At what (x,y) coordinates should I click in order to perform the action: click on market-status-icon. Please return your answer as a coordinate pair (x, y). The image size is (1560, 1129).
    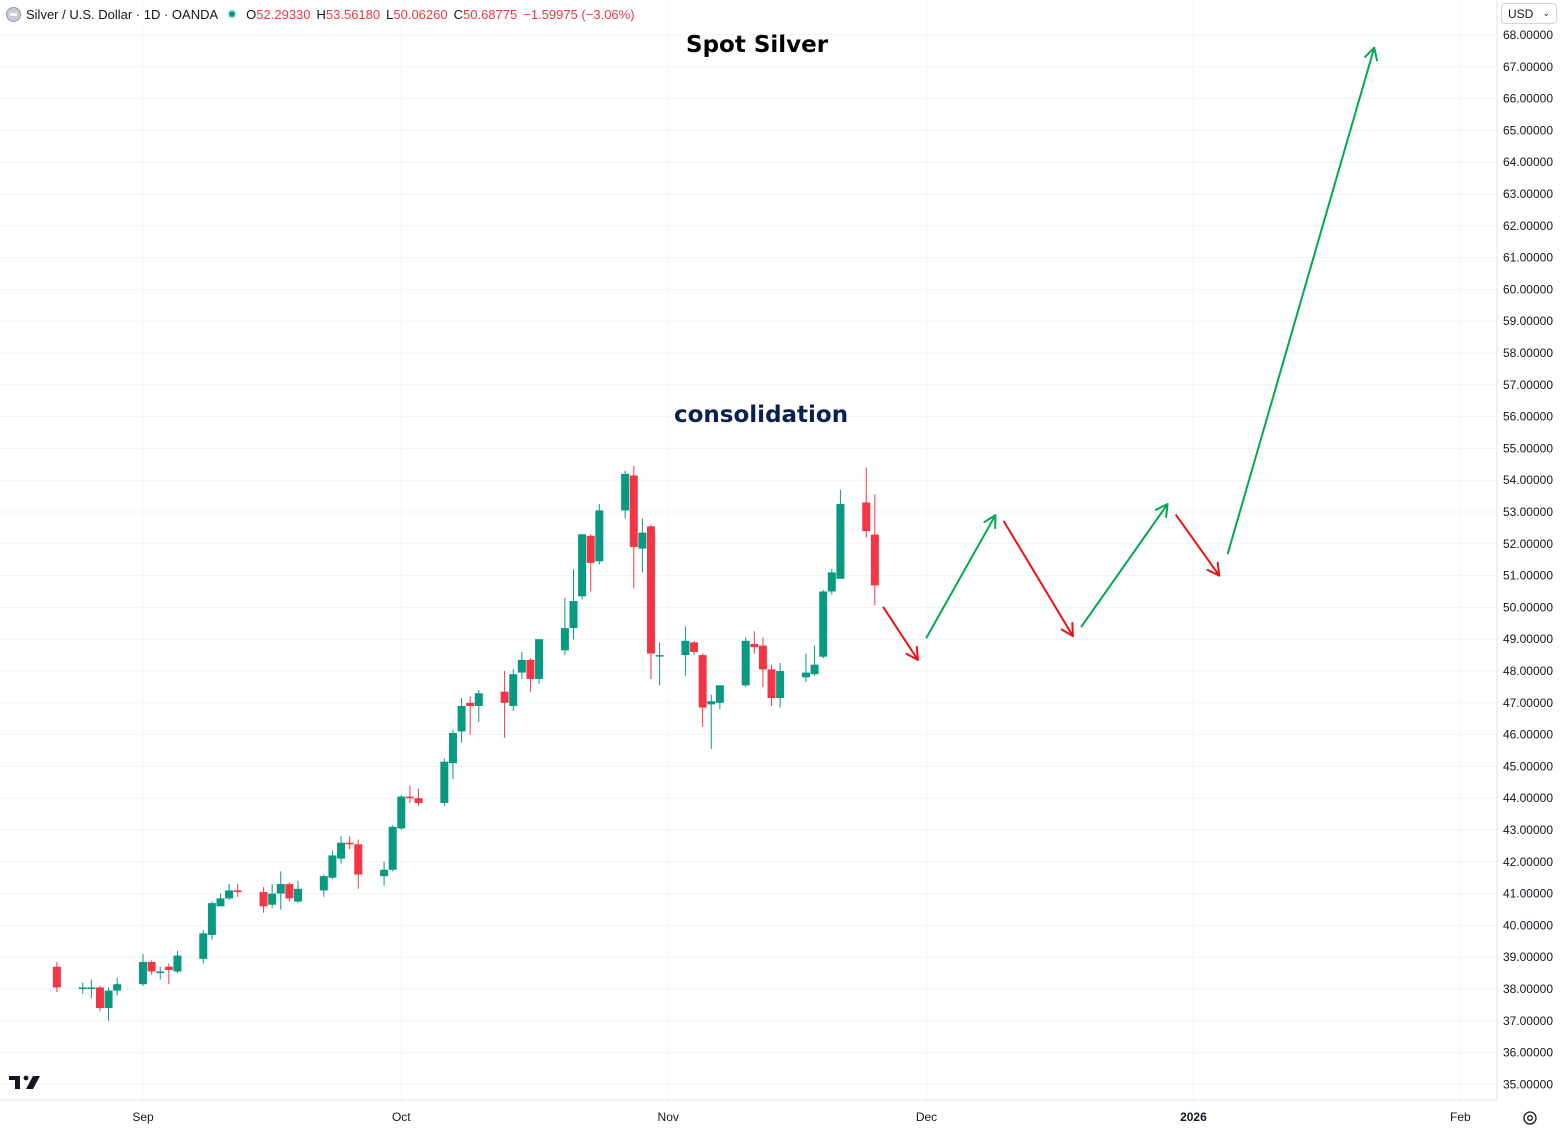
    Looking at the image, I should click on (232, 14).